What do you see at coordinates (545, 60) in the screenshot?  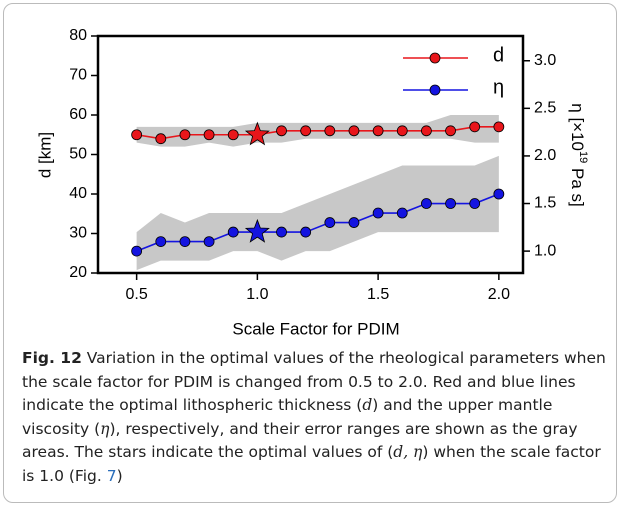 I see `y2-tick-label: 3.0` at bounding box center [545, 60].